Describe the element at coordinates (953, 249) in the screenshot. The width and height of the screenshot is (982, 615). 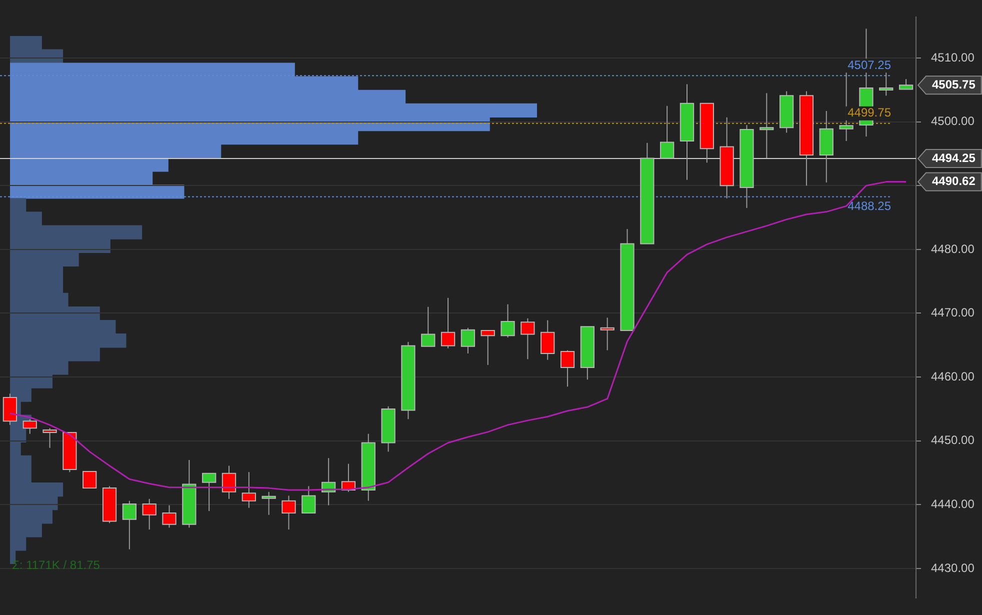
I see `y-tick-label: 4480.00` at that location.